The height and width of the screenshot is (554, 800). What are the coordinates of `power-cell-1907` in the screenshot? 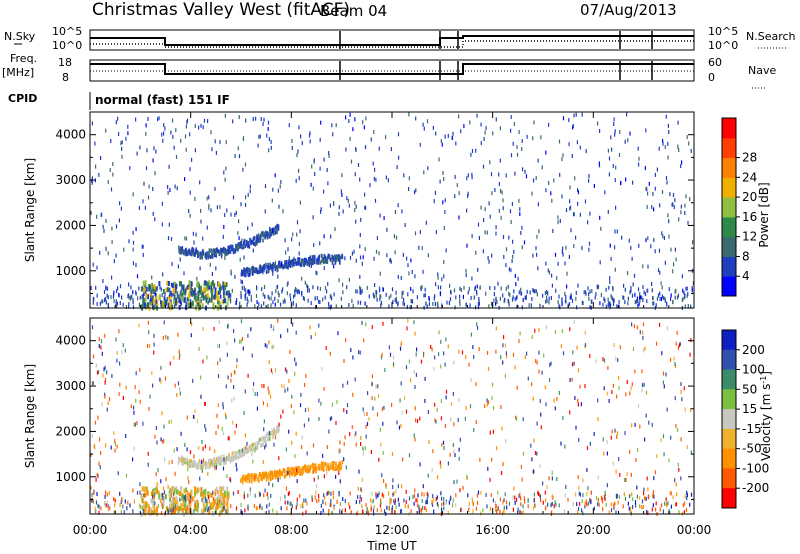 It's located at (201, 300).